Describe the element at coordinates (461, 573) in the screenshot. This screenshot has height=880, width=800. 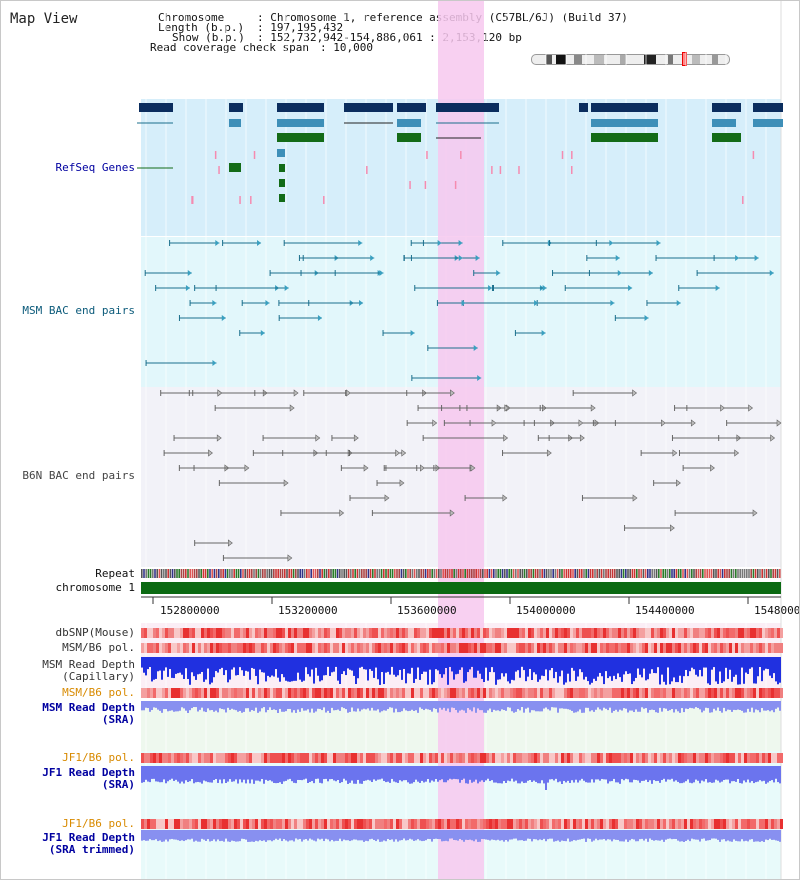
I see `repeat-track` at that location.